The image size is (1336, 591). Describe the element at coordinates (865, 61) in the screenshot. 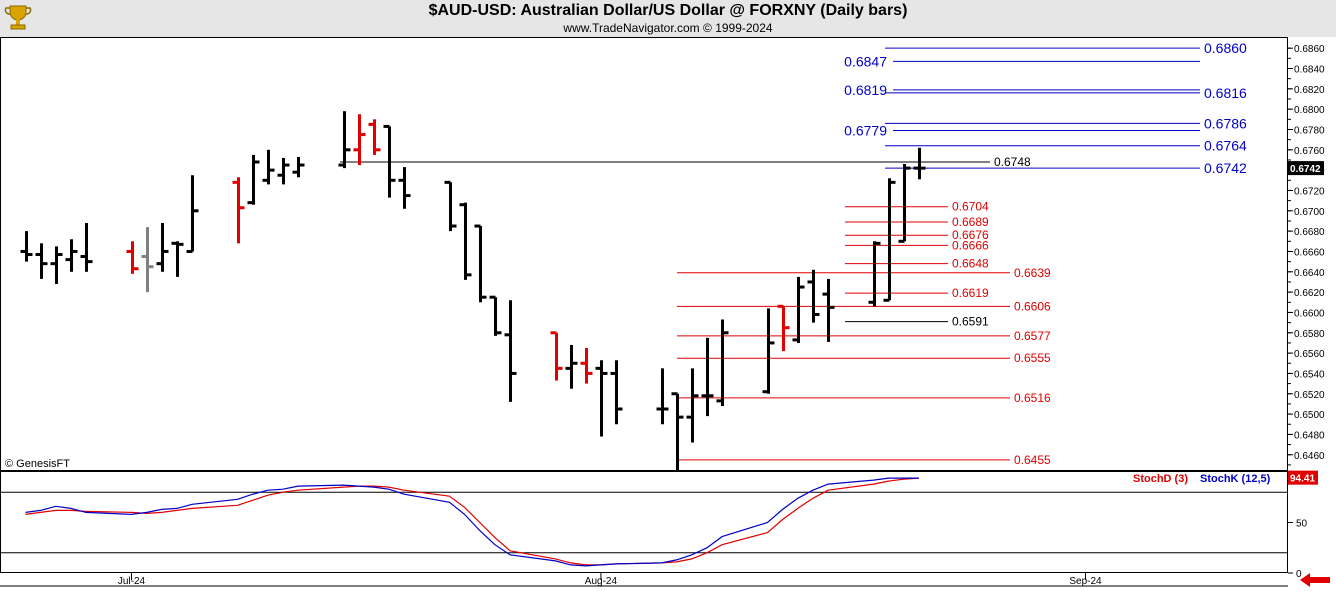

I see `level-label-blue: 0.6847` at that location.